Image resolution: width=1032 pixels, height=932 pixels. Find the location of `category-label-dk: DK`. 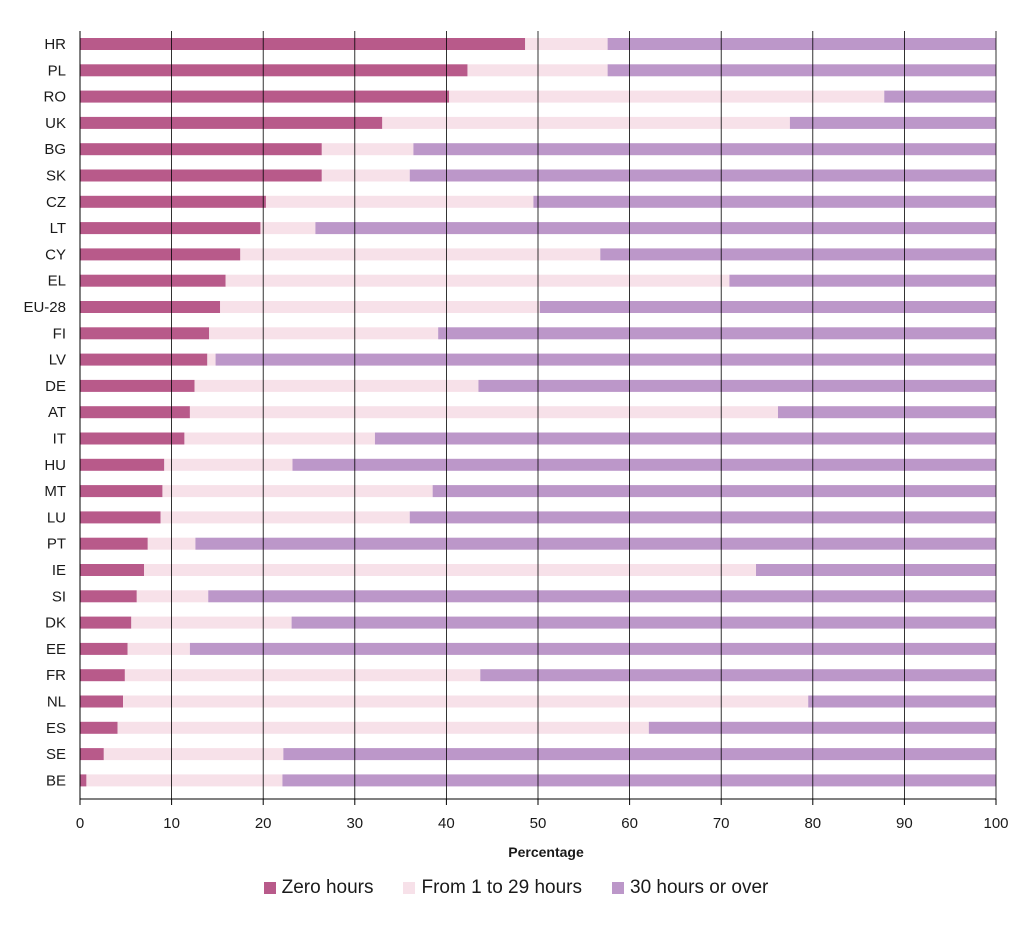

category-label-dk: DK is located at coordinates (55, 623).